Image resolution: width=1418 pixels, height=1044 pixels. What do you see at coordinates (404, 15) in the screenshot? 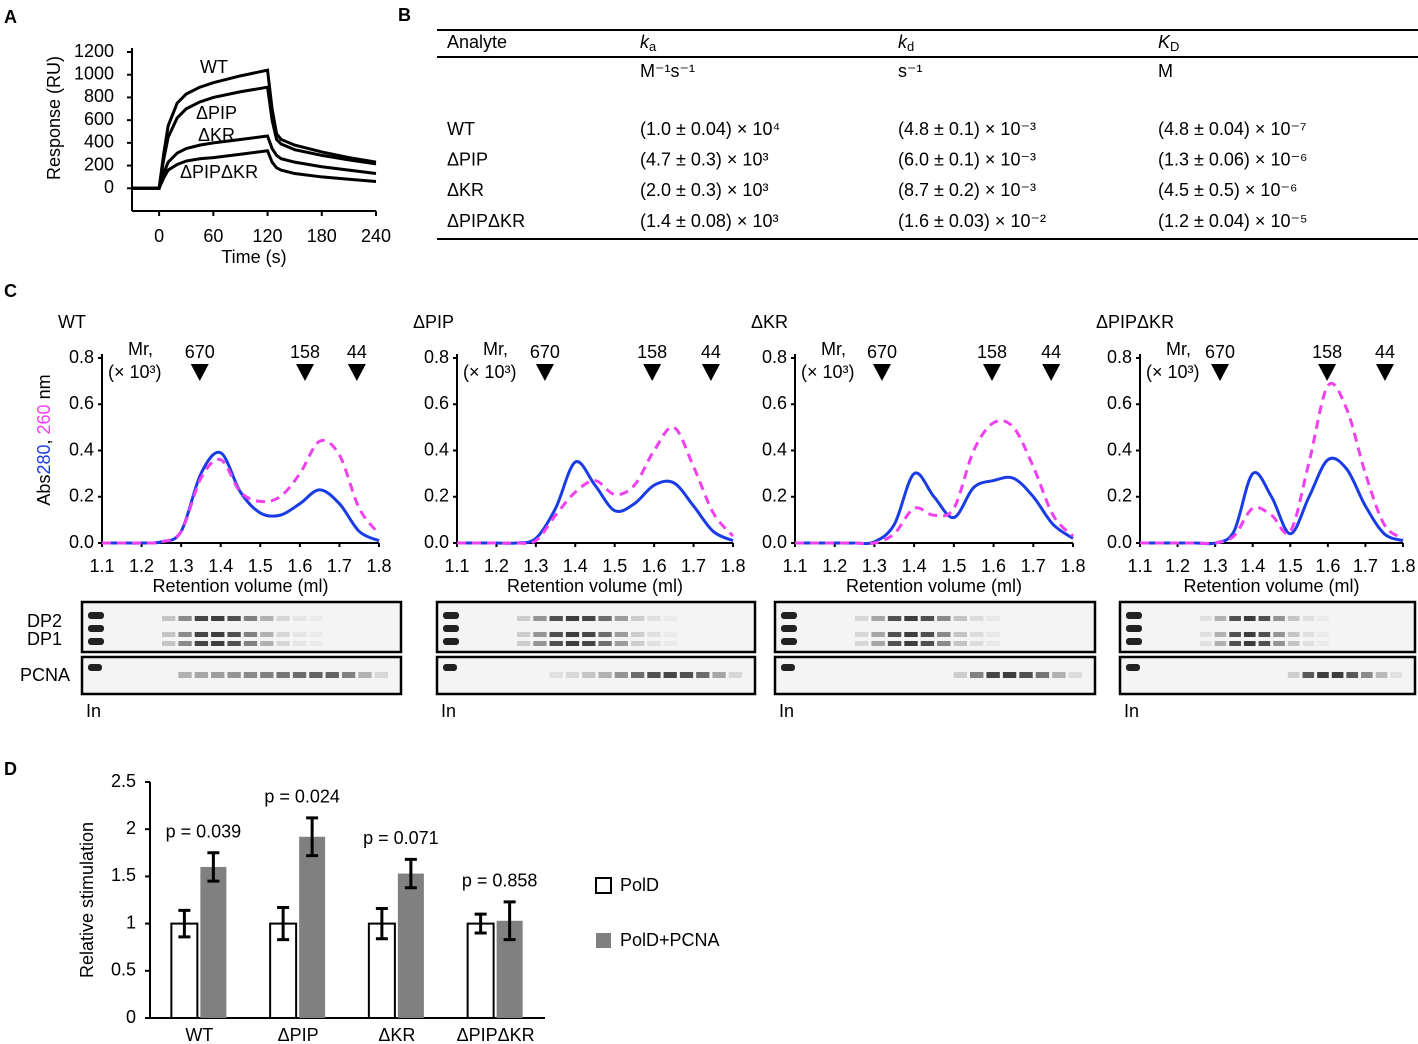
I see `panel-label: B` at bounding box center [404, 15].